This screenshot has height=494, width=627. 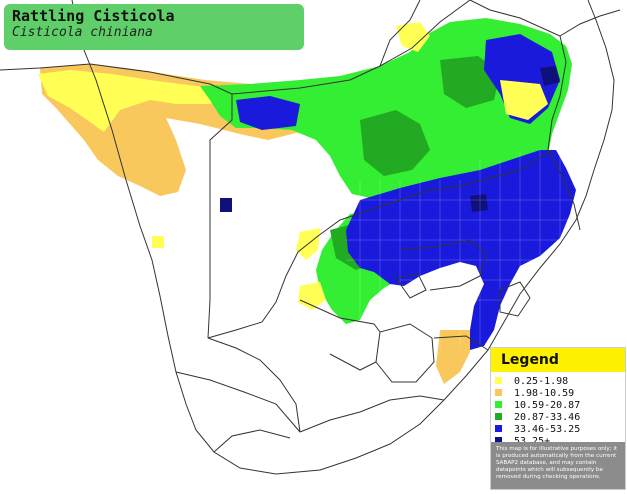 What do you see at coordinates (405, 353) in the screenshot?
I see `border-lesotho` at bounding box center [405, 353].